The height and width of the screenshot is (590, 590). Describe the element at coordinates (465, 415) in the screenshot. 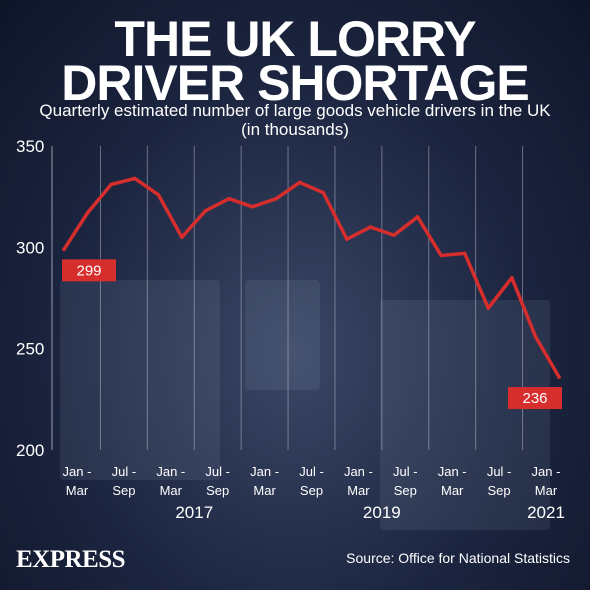

I see `lorry-backdrop-right` at that location.